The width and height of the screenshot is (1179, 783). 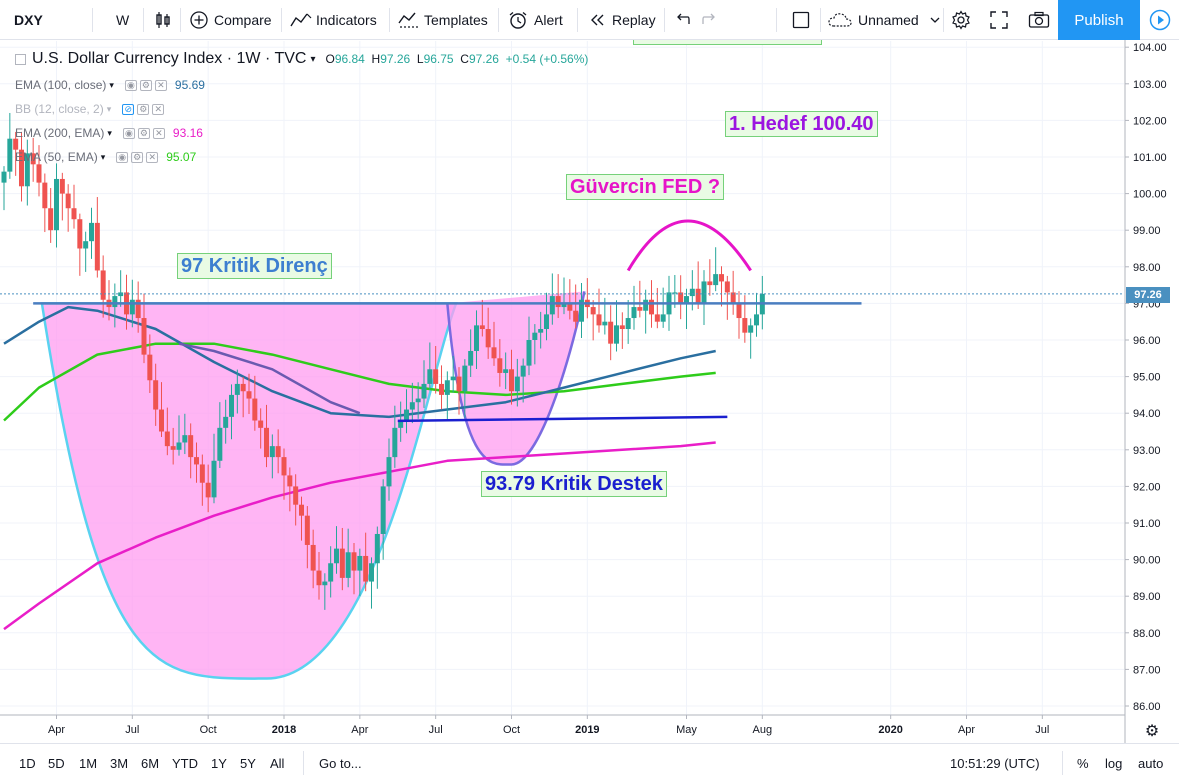 I want to click on range-1y: 1Y, so click(x=219, y=763).